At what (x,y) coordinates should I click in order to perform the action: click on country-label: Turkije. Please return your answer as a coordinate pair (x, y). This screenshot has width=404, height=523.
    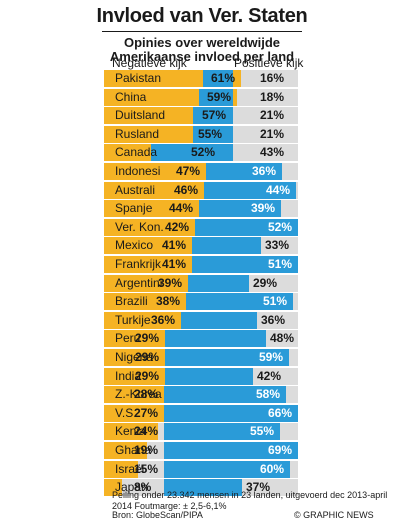
    Looking at the image, I should click on (133, 319).